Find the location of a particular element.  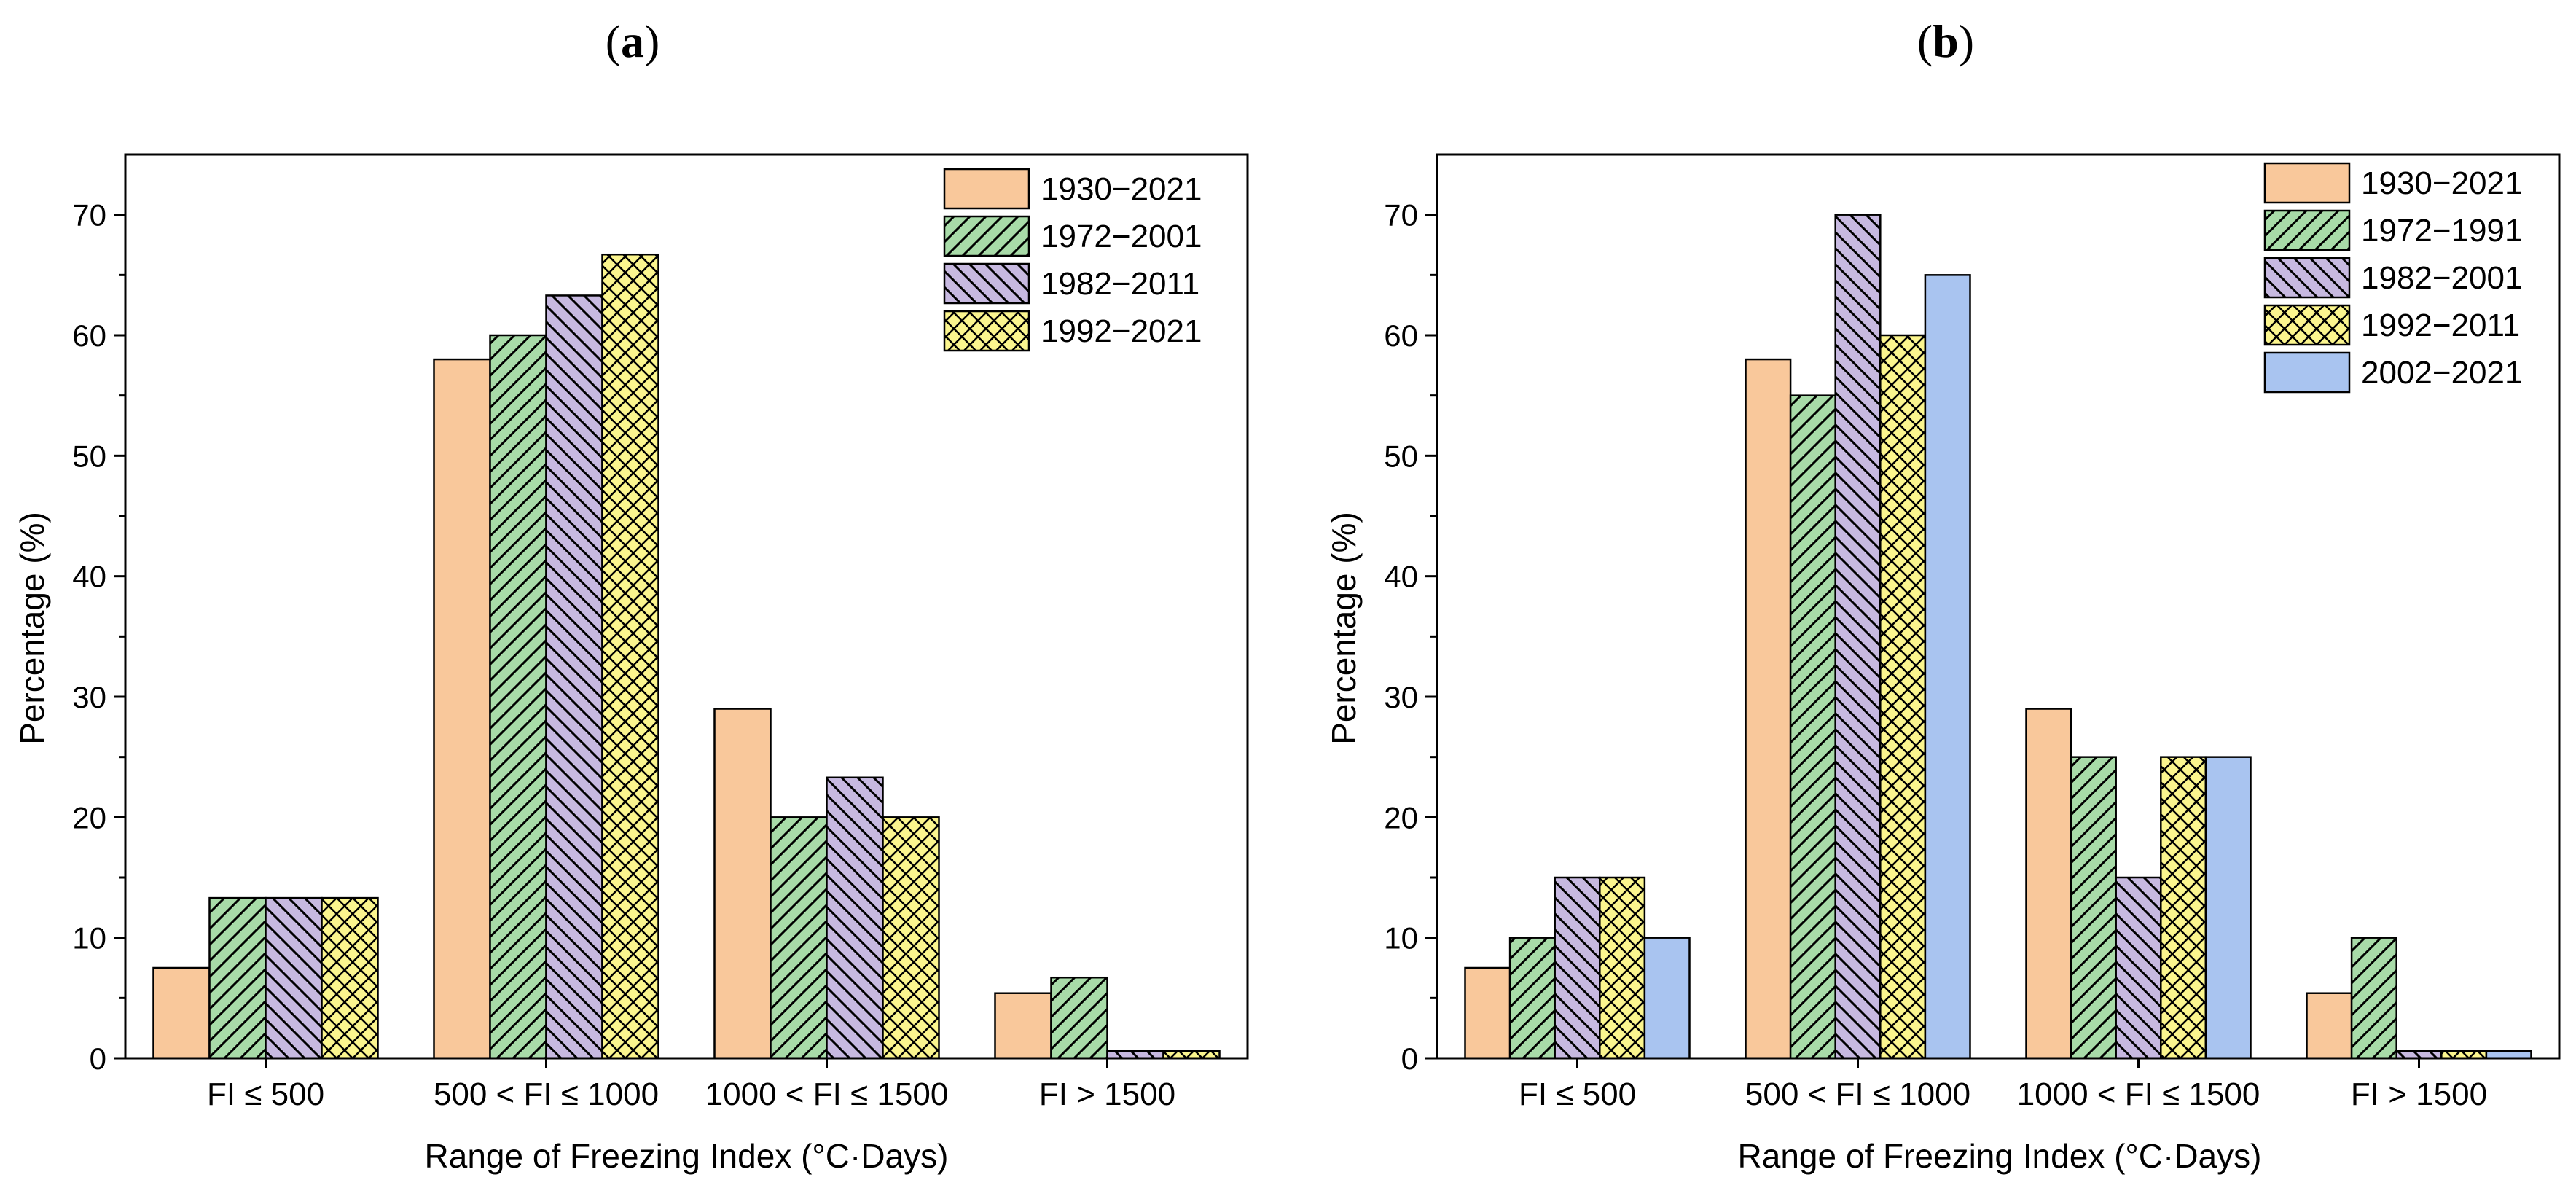

bar-b-s4-c1 is located at coordinates (1947, 667).